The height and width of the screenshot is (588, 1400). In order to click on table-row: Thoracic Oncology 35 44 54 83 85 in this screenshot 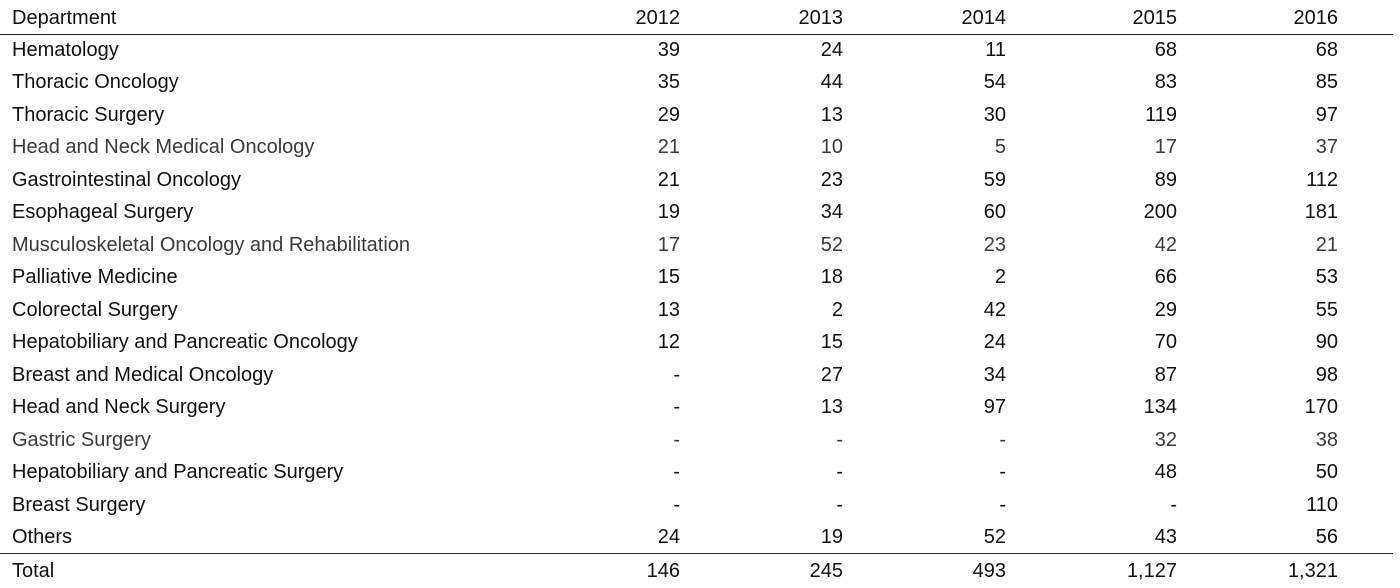, I will do `click(700, 82)`.